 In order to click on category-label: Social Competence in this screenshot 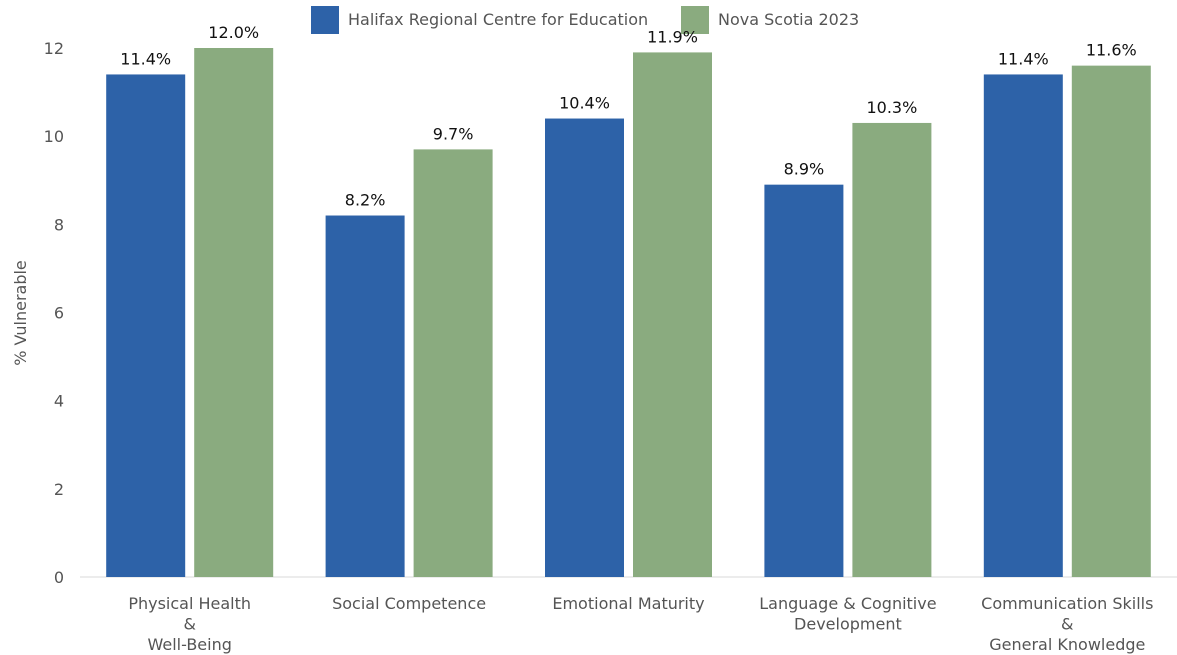, I will do `click(409, 603)`.